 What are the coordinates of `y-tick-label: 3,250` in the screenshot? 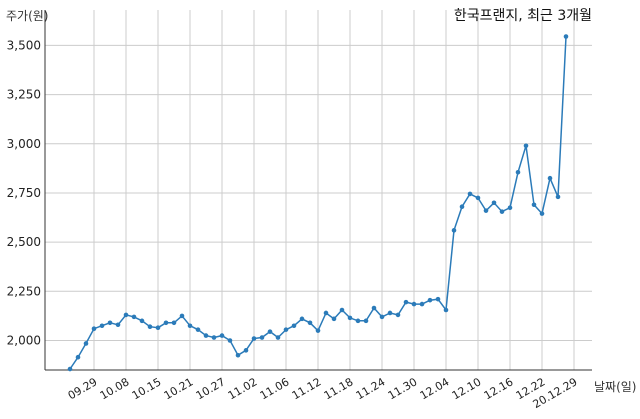 It's located at (24, 95).